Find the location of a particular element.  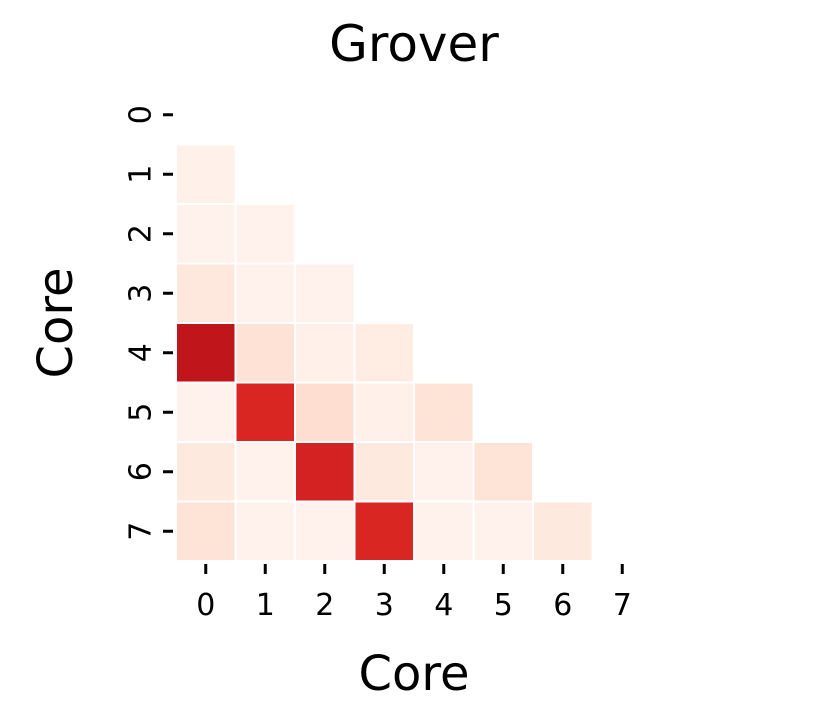

heatmap-cell-r2-c0 is located at coordinates (206, 234).